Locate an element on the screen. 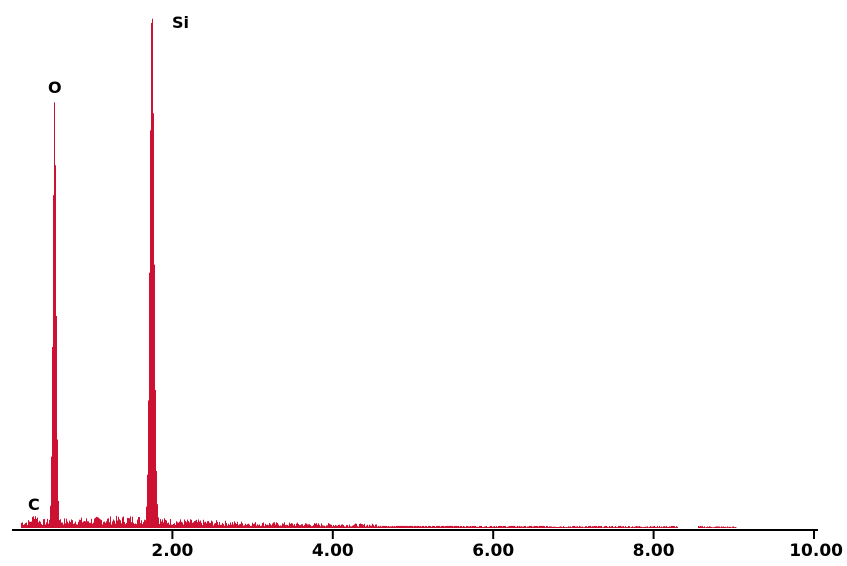  peak-label-si: Si is located at coordinates (180, 22).